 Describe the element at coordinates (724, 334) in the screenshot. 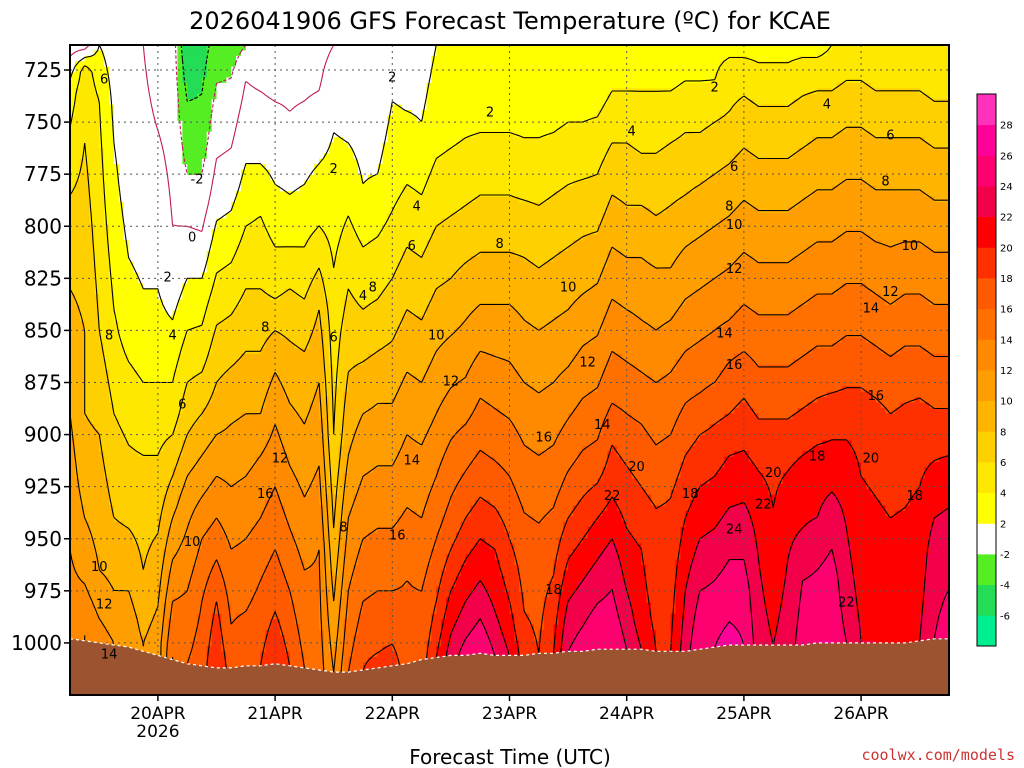

I see `contour-label: 14` at that location.